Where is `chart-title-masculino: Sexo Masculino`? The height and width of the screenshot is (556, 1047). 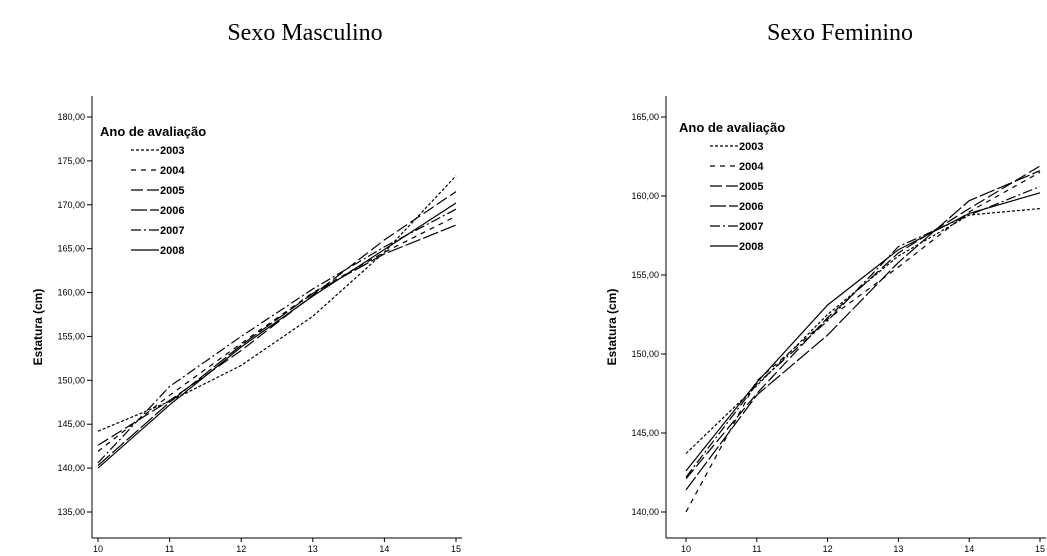
chart-title-masculino: Sexo Masculino is located at coordinates (304, 33).